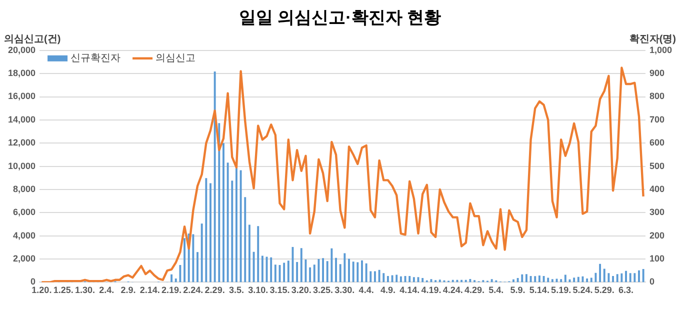  I want to click on y2-tick-label: 600, so click(657, 143).